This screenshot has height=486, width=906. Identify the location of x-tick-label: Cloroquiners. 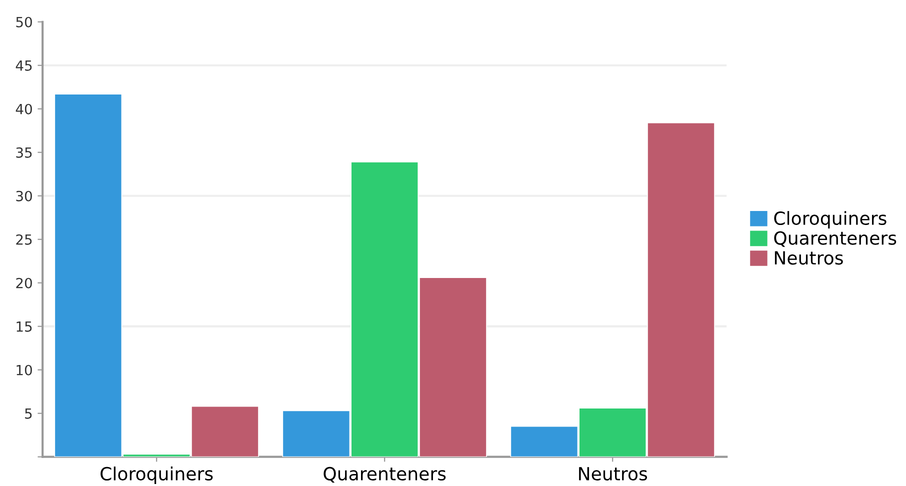
(156, 475).